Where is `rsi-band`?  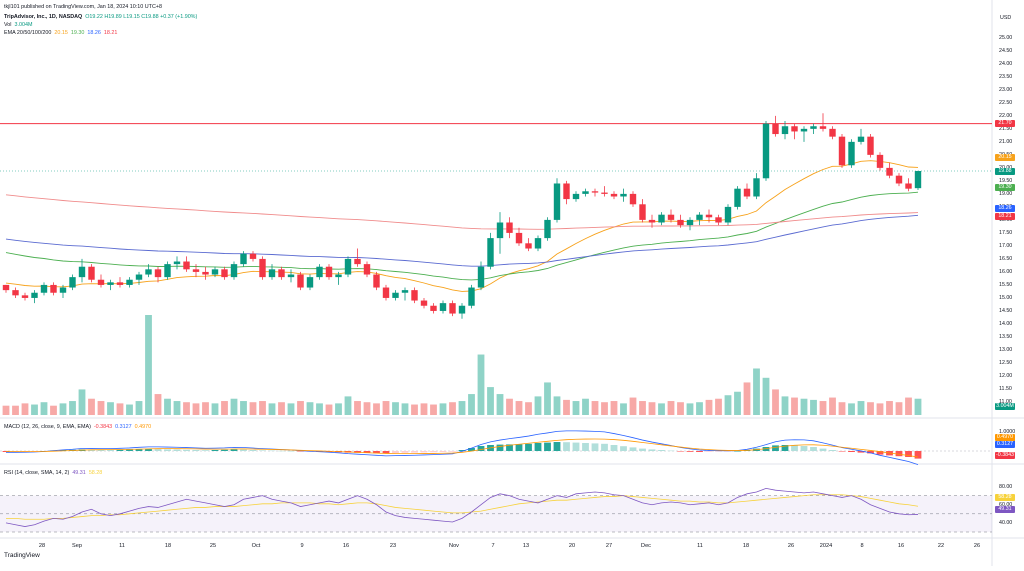
rsi-band is located at coordinates (496, 513).